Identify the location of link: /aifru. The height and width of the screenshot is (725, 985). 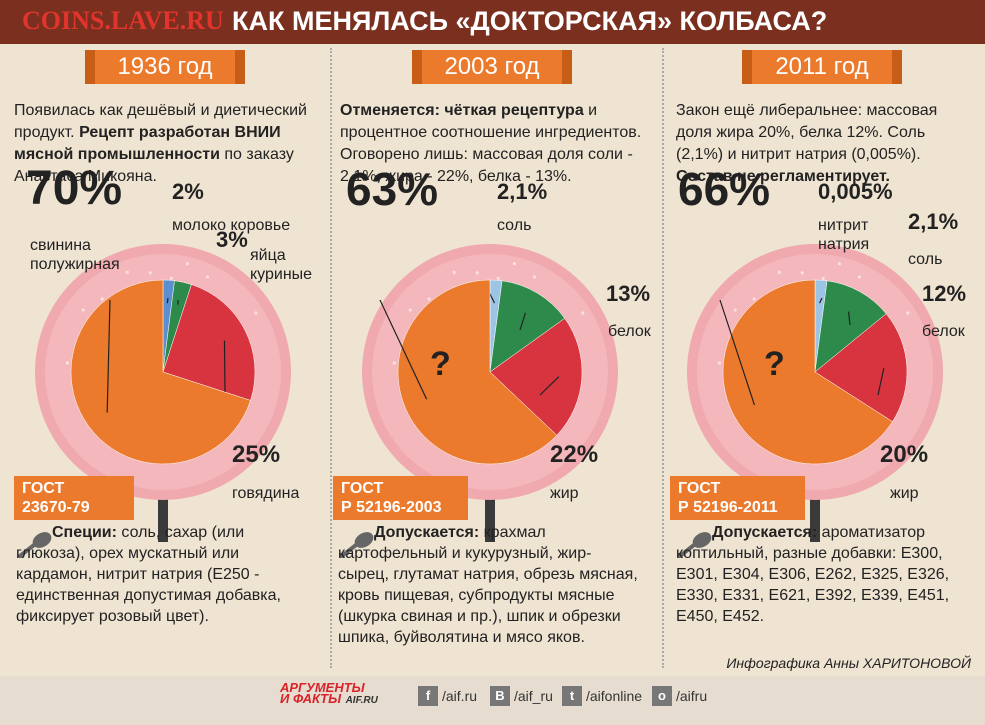
(692, 696).